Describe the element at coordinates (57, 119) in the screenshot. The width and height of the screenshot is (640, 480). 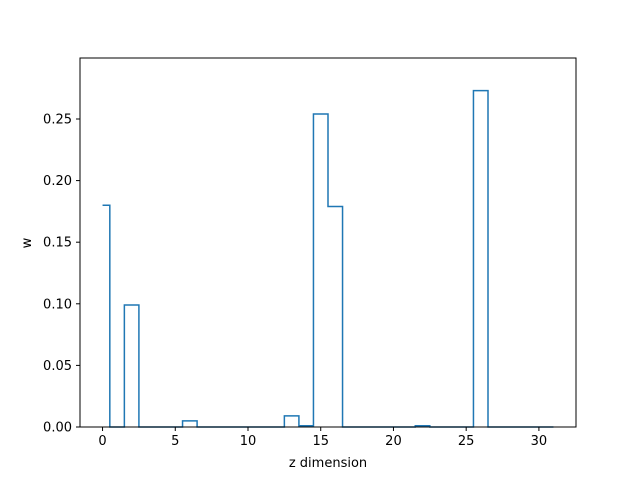
I see `y-tick-label: 0.25` at that location.